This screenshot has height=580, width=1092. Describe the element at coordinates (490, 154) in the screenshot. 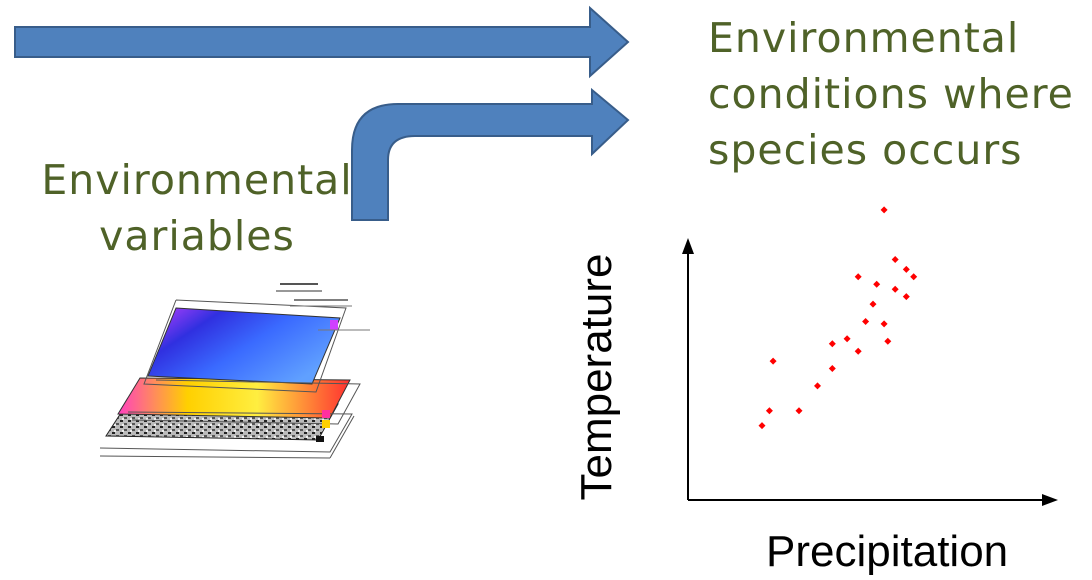

I see `bent-arrow` at that location.